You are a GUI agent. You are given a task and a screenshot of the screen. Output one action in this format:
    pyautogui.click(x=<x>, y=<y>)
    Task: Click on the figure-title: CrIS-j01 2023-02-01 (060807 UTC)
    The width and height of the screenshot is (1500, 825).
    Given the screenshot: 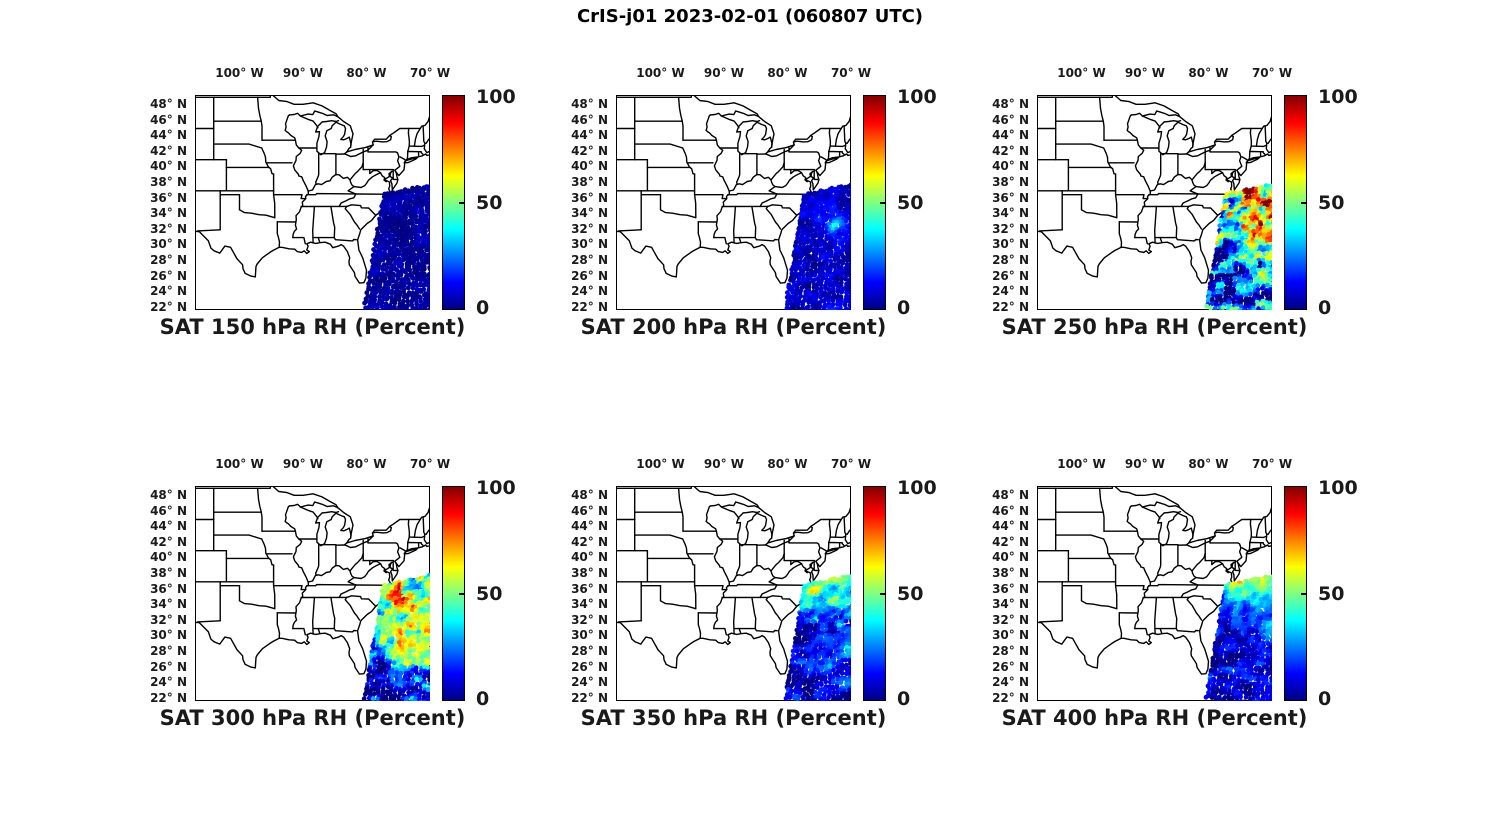 What is the action you would take?
    pyautogui.click(x=750, y=16)
    